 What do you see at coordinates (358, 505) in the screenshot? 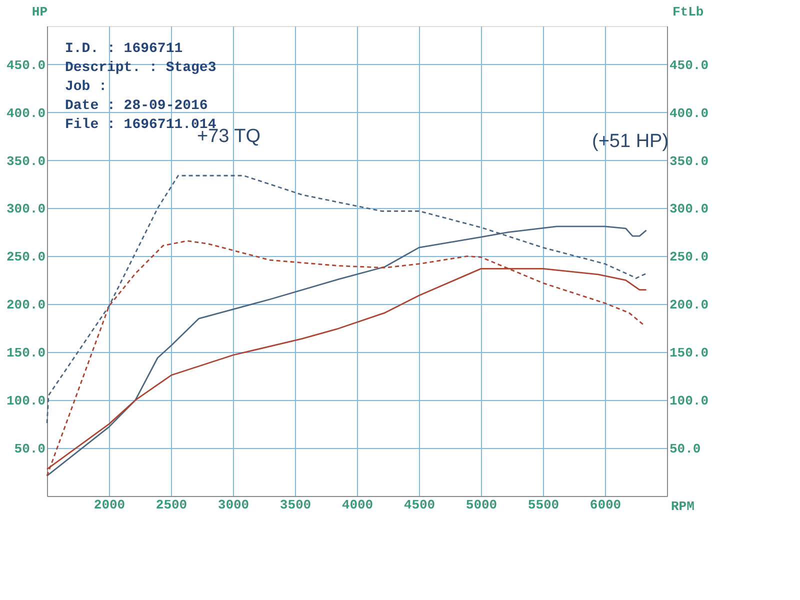
I see `x-tick-label: 4000` at bounding box center [358, 505].